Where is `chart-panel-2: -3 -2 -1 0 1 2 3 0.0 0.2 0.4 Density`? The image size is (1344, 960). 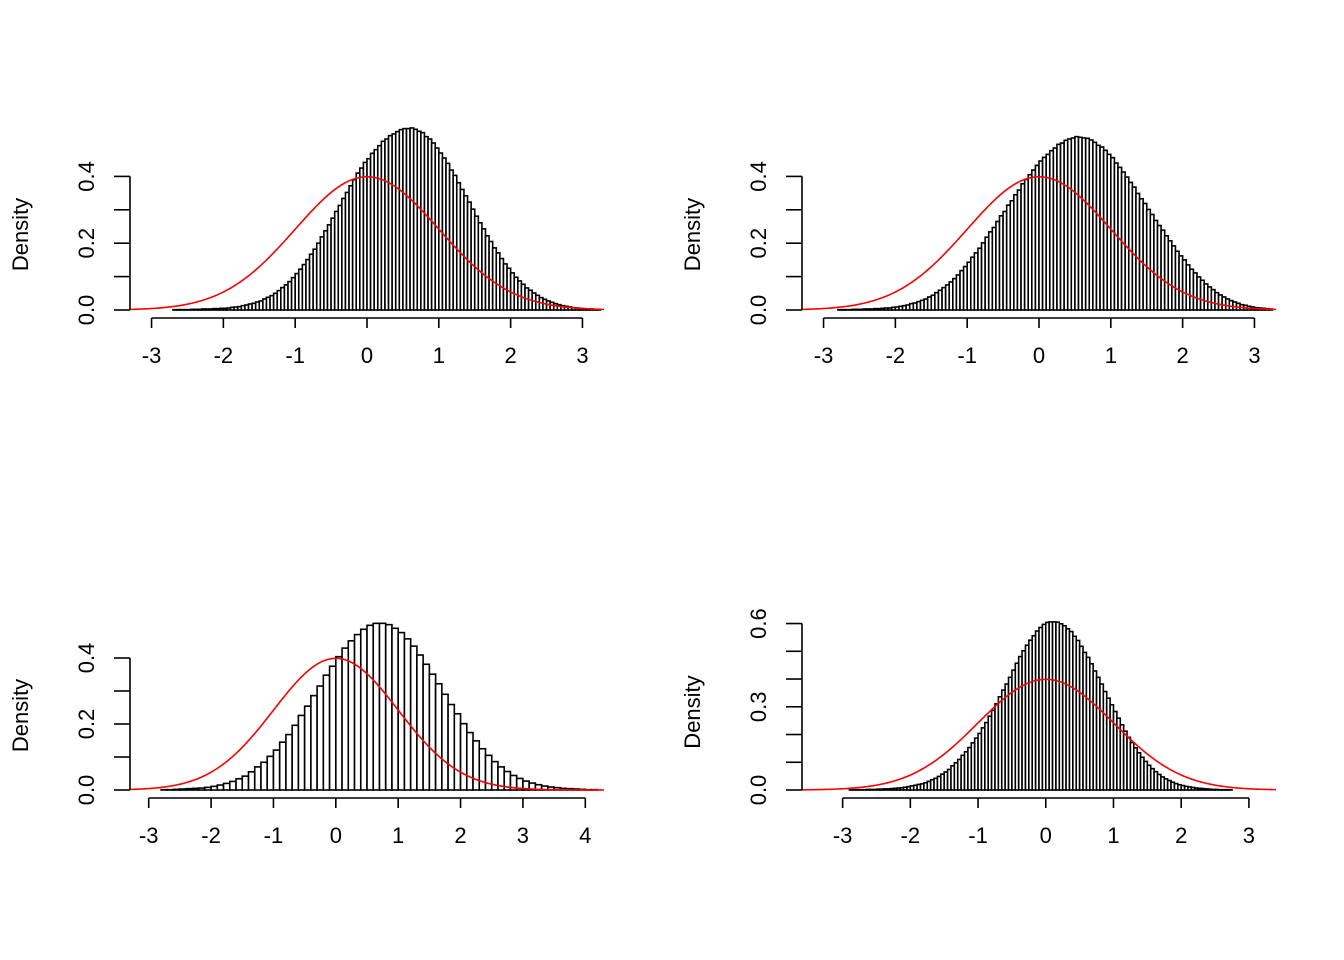
chart-panel-2: -3 -2 -1 0 1 2 3 0.0 0.2 0.4 Density is located at coordinates (978, 251).